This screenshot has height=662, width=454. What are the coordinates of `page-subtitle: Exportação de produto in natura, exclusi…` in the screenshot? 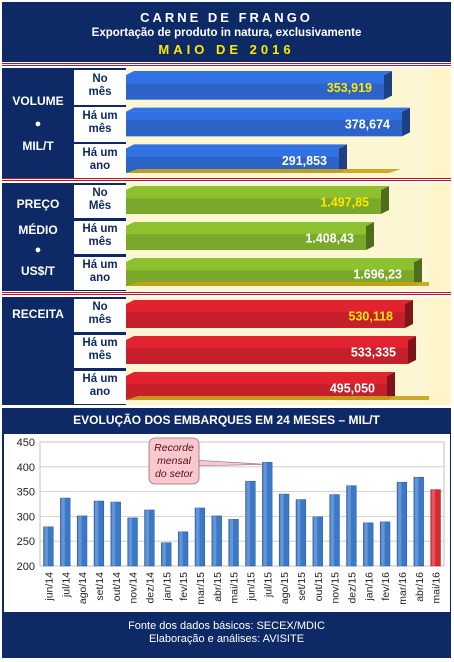 It's located at (226, 33).